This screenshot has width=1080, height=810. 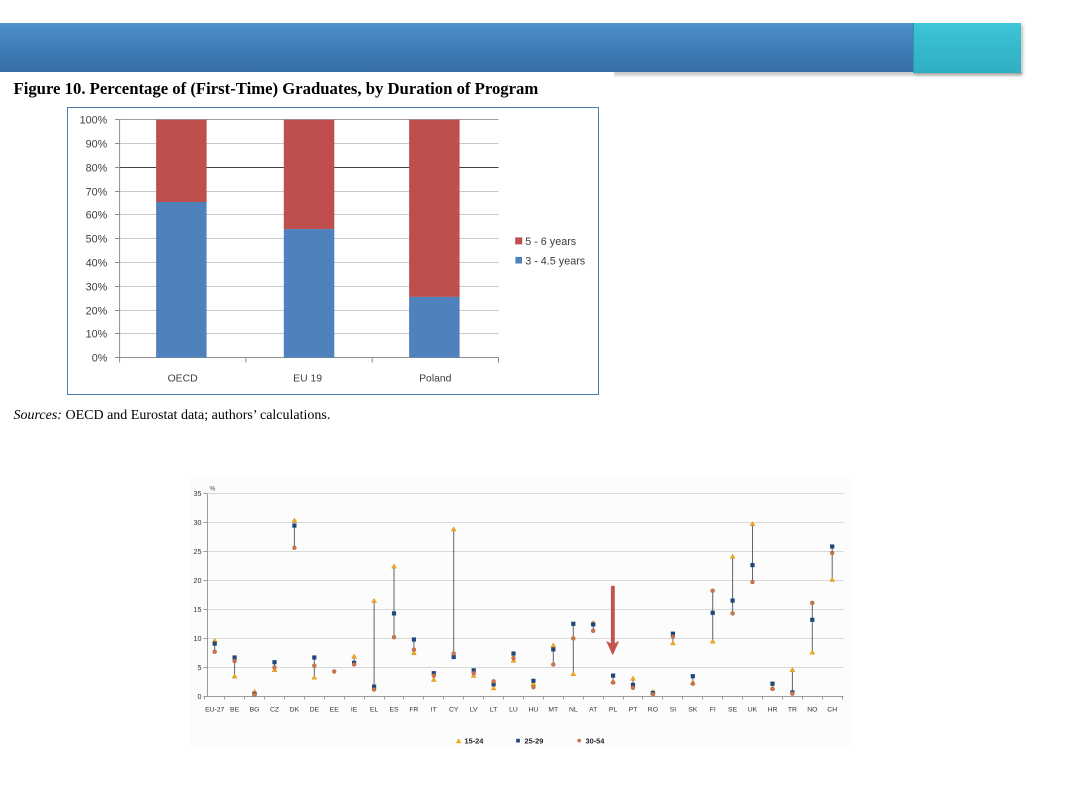 I want to click on svg-text: SK, so click(x=693, y=709).